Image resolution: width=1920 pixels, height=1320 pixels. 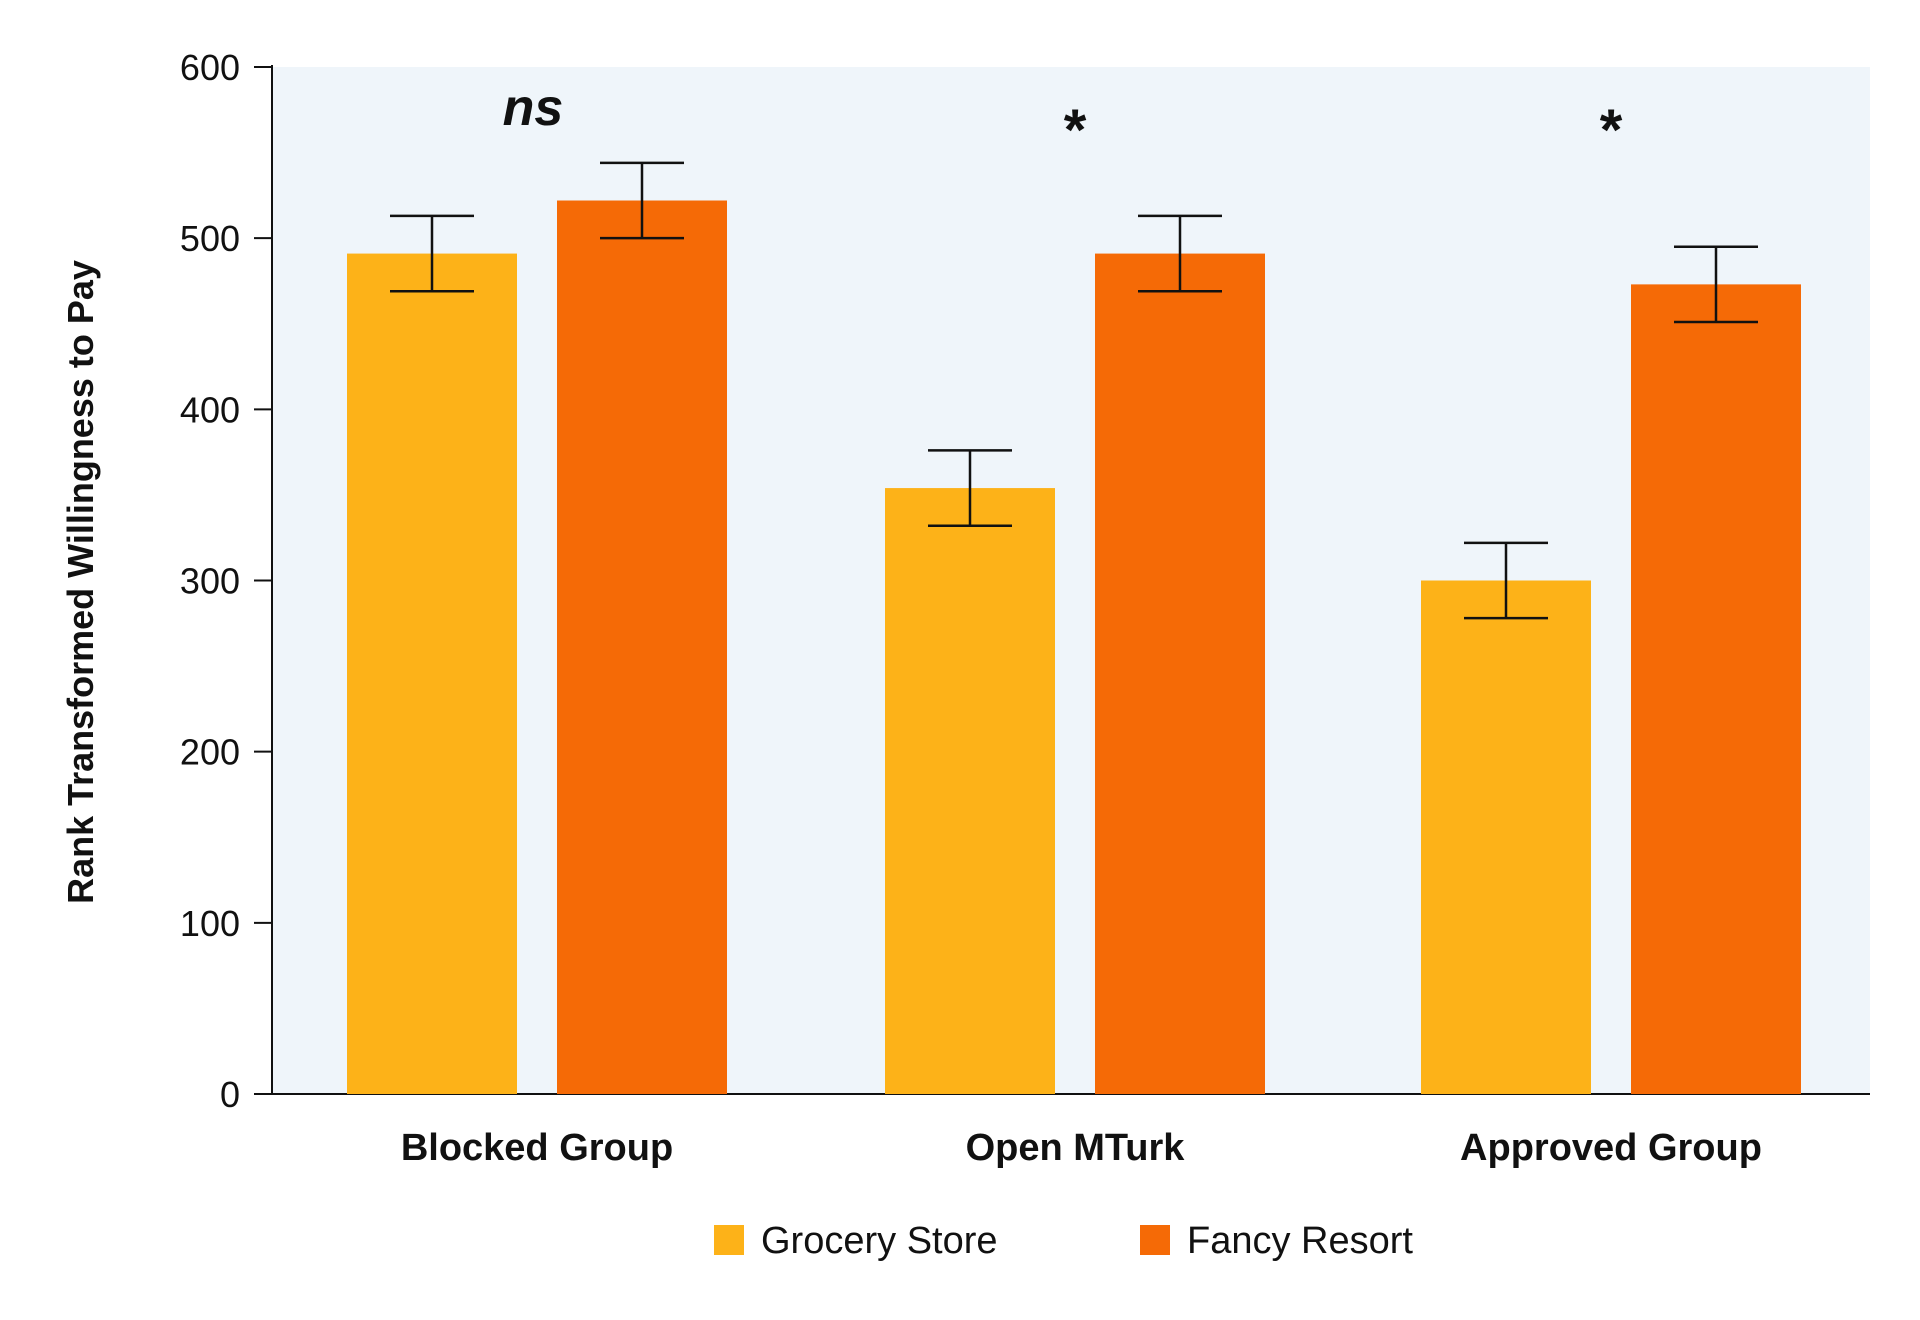 What do you see at coordinates (210, 581) in the screenshot?
I see `y-tick-label: 300` at bounding box center [210, 581].